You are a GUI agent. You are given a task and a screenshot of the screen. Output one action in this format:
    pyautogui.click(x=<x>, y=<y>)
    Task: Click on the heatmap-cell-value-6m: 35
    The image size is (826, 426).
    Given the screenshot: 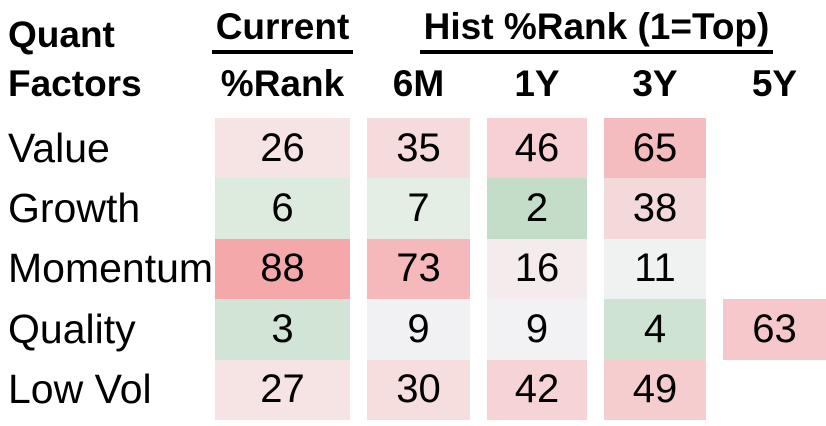 What is the action you would take?
    pyautogui.click(x=418, y=148)
    